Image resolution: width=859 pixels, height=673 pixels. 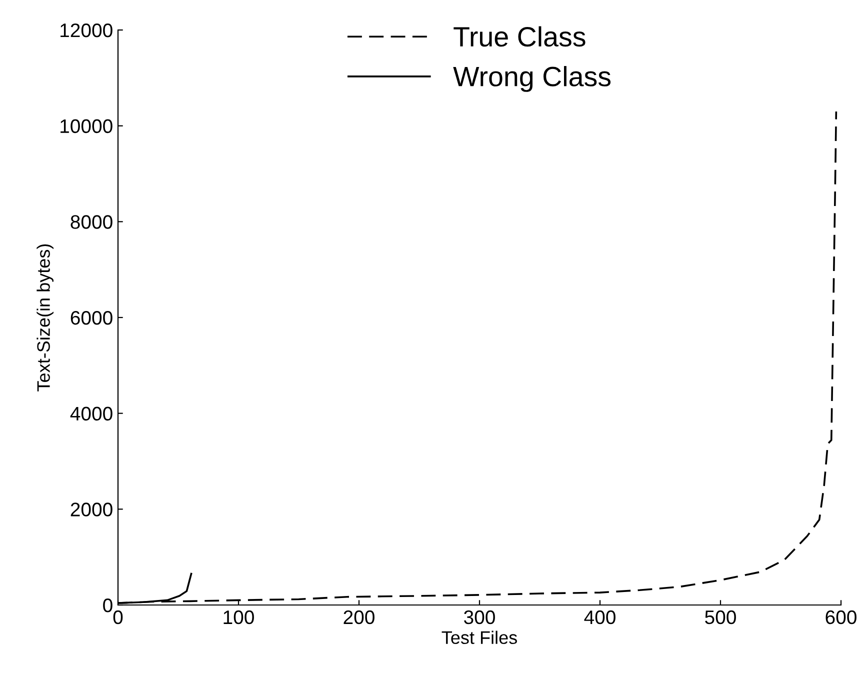 What do you see at coordinates (45, 318) in the screenshot?
I see `y-axis-title: Text-Size(in bytes)` at bounding box center [45, 318].